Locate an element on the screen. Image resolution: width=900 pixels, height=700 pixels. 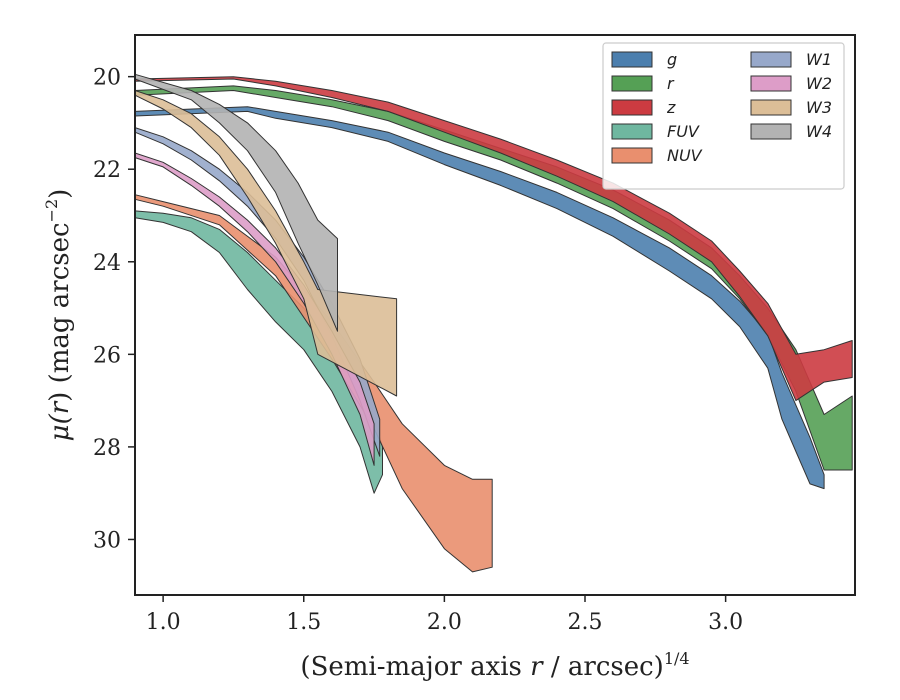
legend-label-w1: W1 is located at coordinates (819, 59).